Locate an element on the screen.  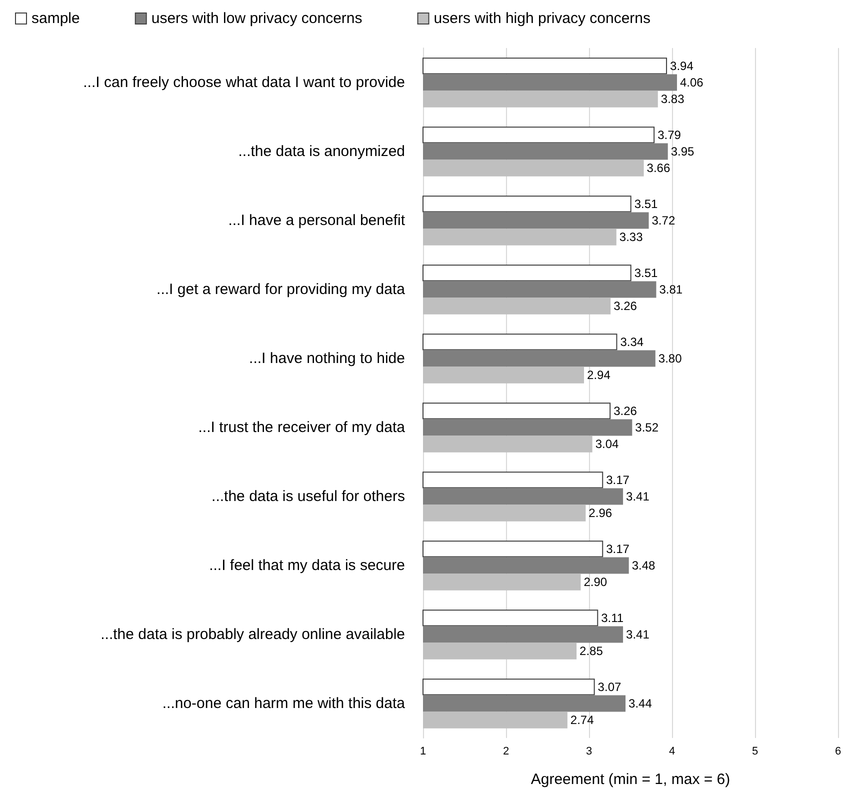
data-label: 3.94 is located at coordinates (682, 65).